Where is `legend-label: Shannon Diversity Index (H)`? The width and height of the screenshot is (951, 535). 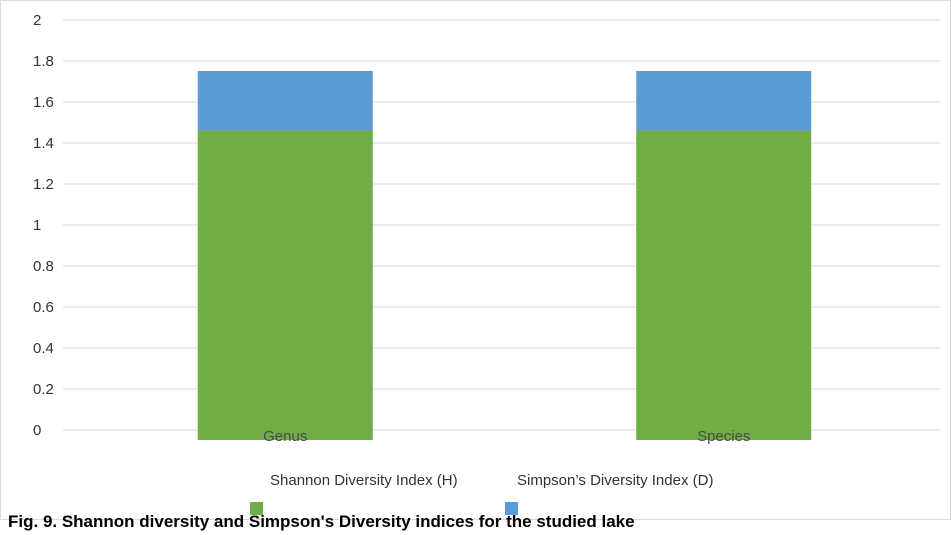 legend-label: Shannon Diversity Index (H) is located at coordinates (364, 480).